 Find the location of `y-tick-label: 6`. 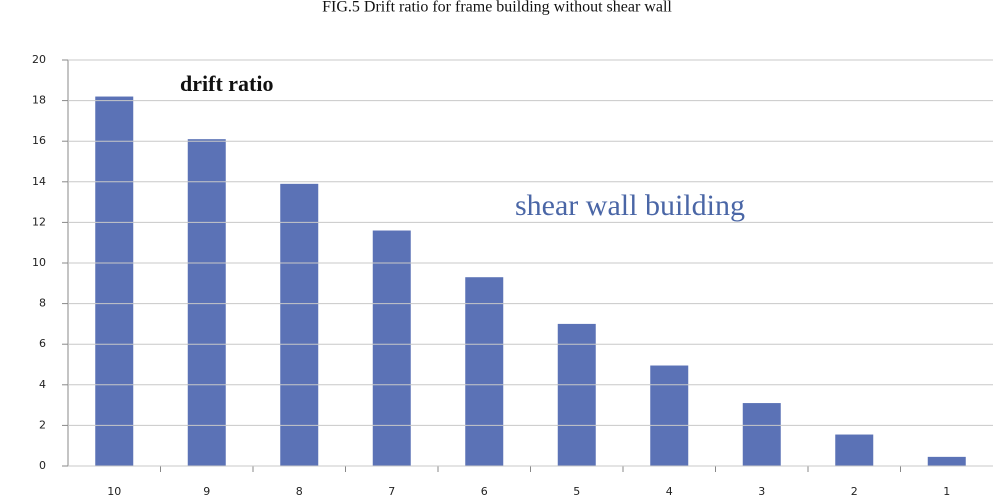

y-tick-label: 6 is located at coordinates (42, 343).